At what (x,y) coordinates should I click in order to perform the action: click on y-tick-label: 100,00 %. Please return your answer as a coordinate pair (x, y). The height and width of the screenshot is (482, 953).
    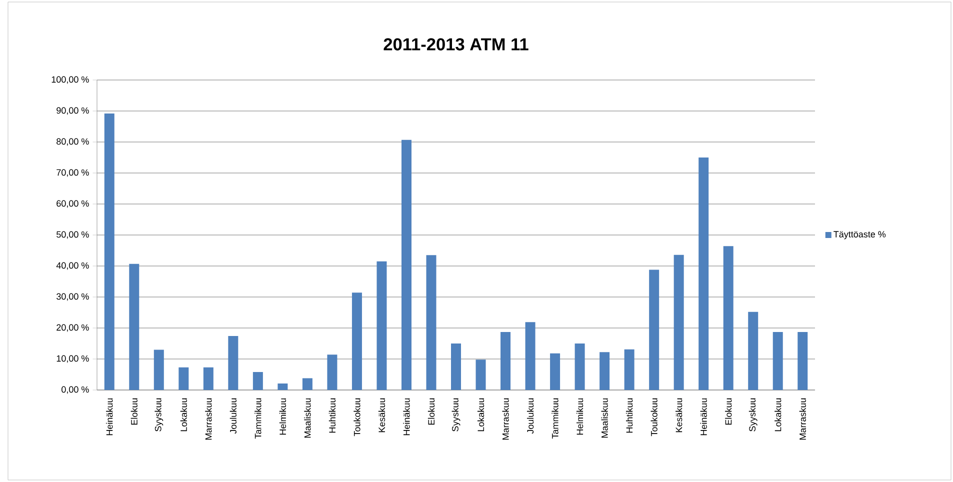
    Looking at the image, I should click on (70, 80).